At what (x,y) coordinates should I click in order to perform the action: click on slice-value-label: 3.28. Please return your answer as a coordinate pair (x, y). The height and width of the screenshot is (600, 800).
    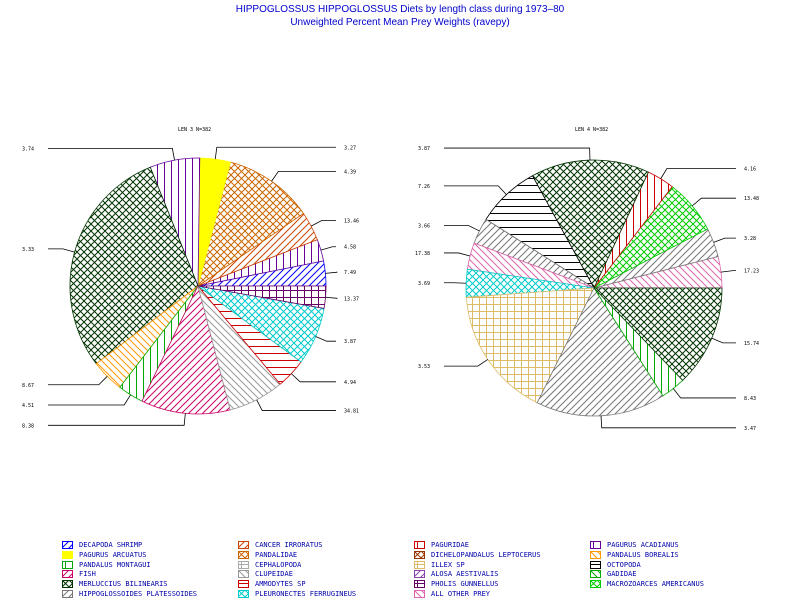
    Looking at the image, I should click on (750, 239).